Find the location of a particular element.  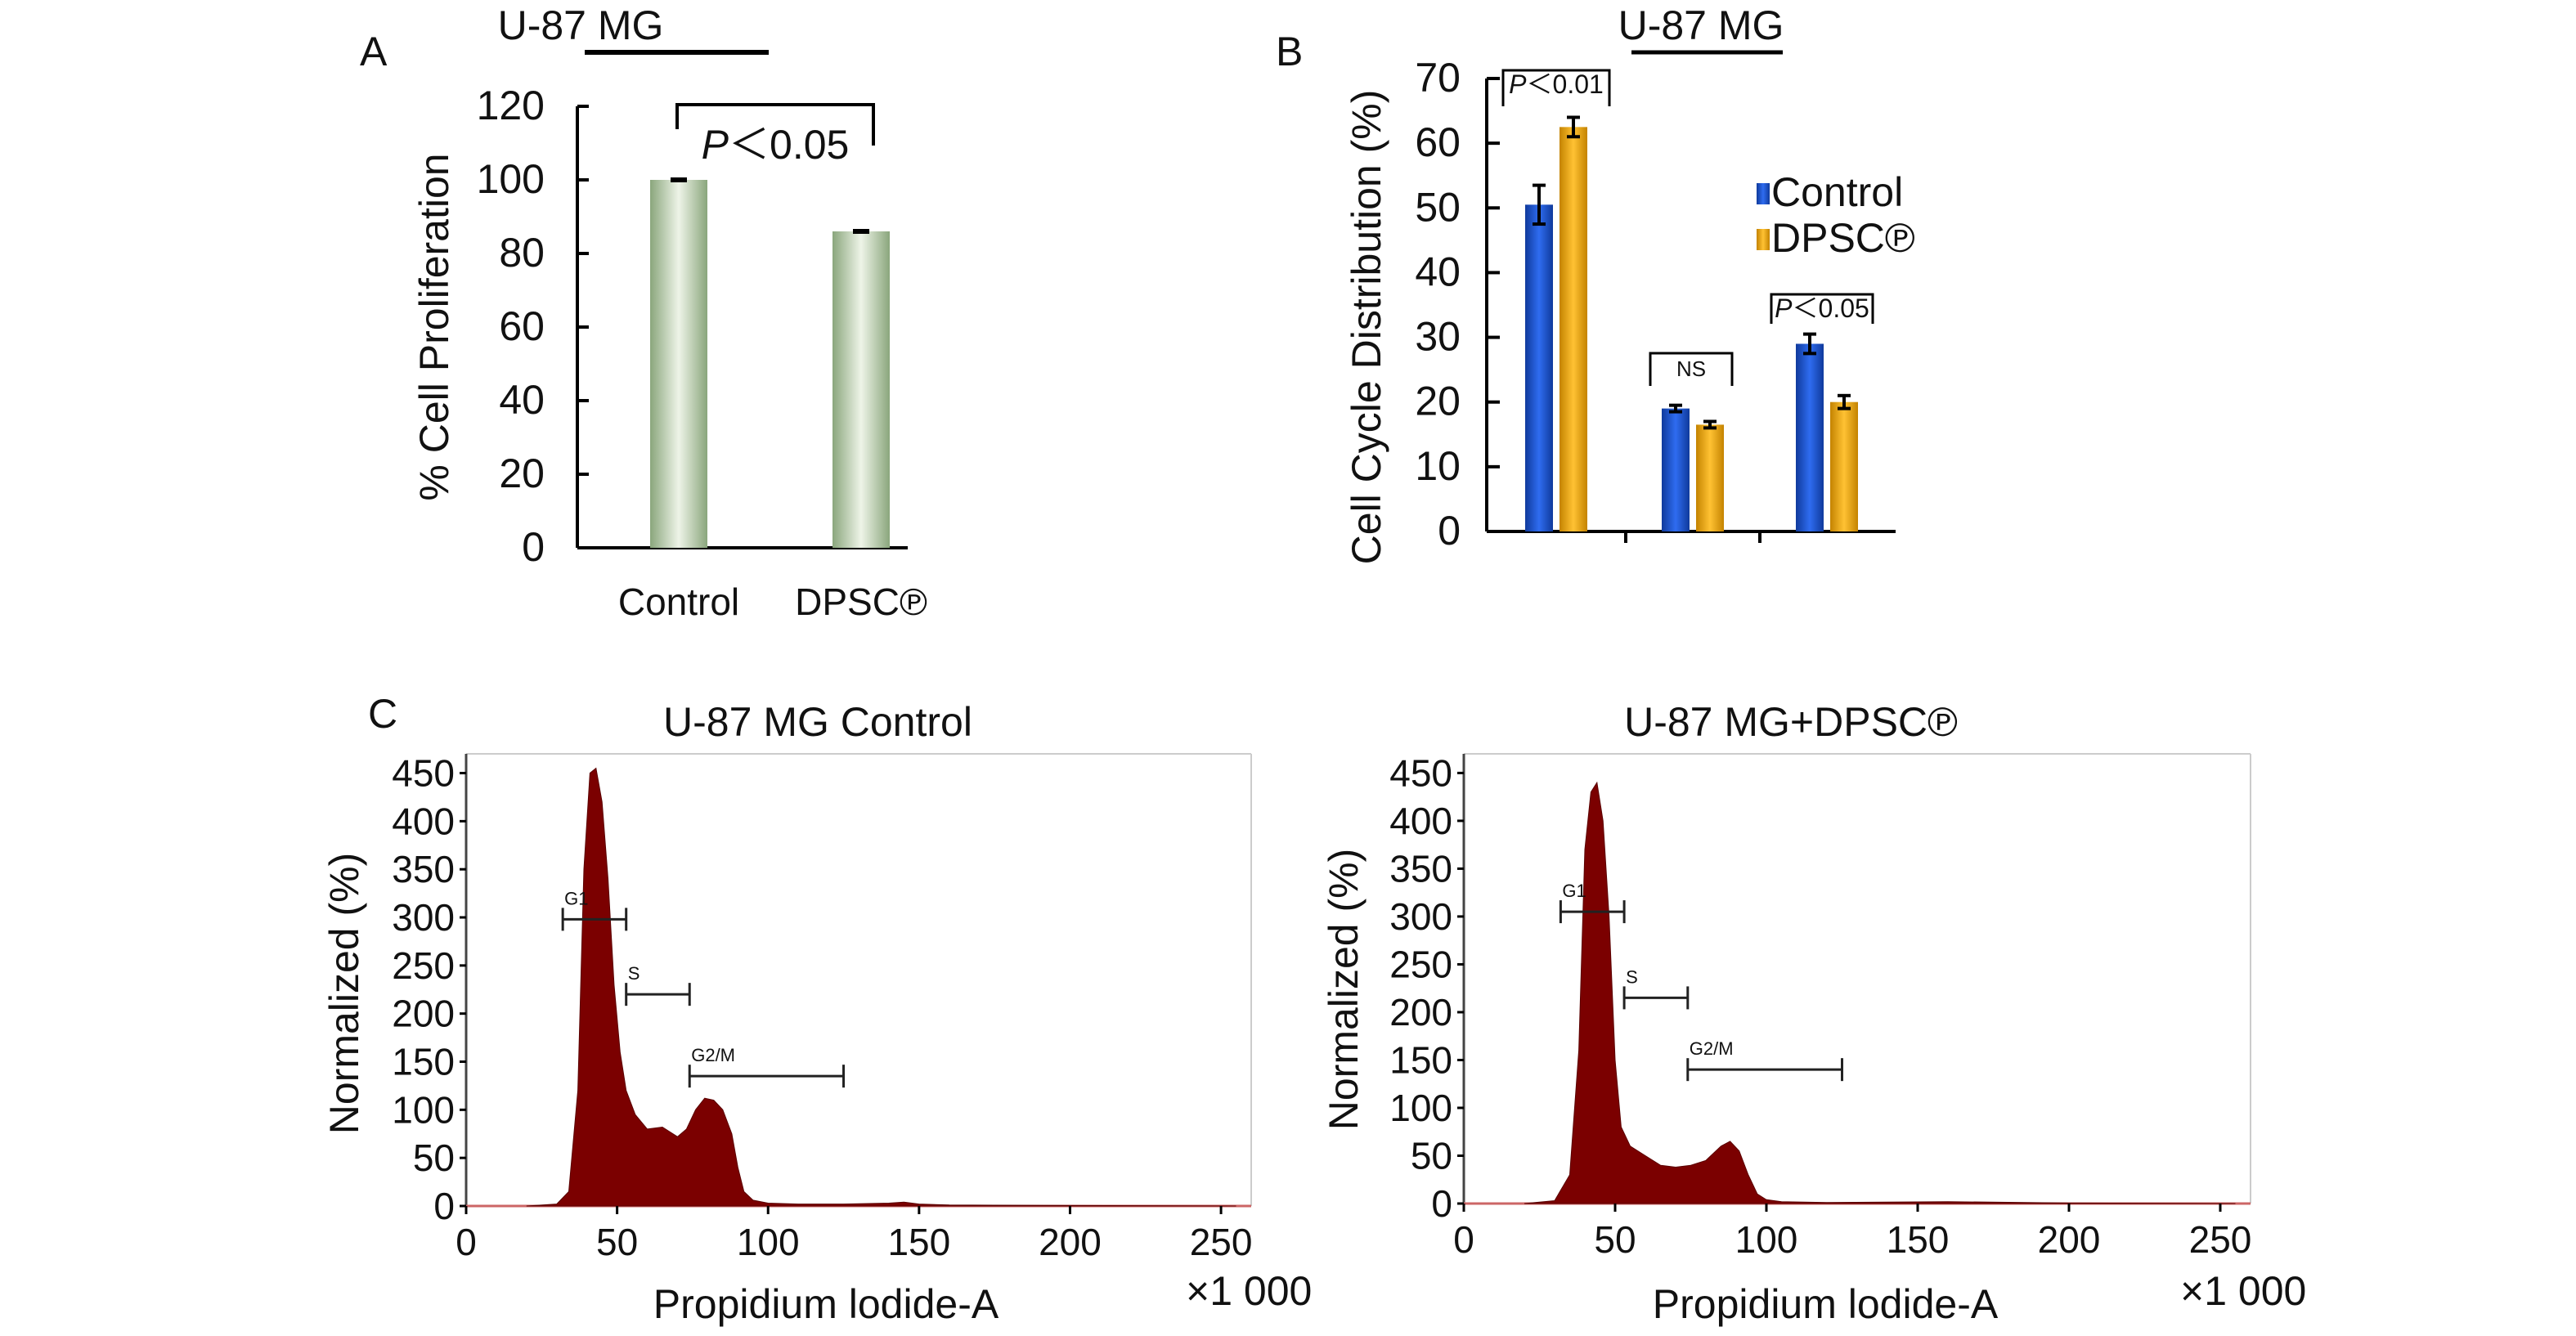

c2-ytick-label-5: 250 is located at coordinates (1420, 964).